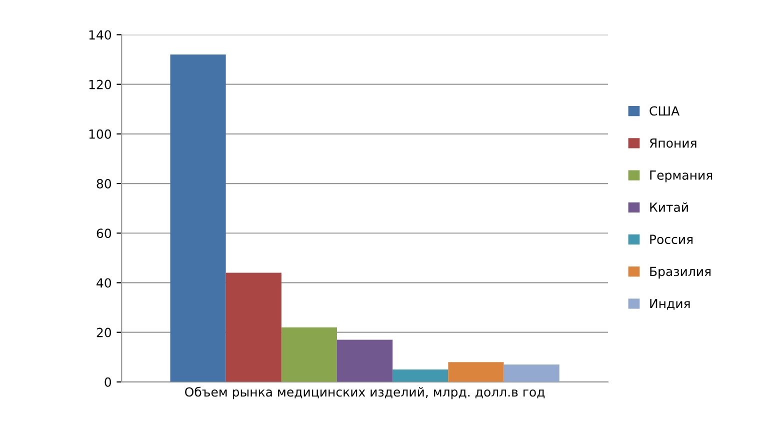 The image size is (760, 434). What do you see at coordinates (104, 233) in the screenshot?
I see `y-tick-label: 60` at bounding box center [104, 233].